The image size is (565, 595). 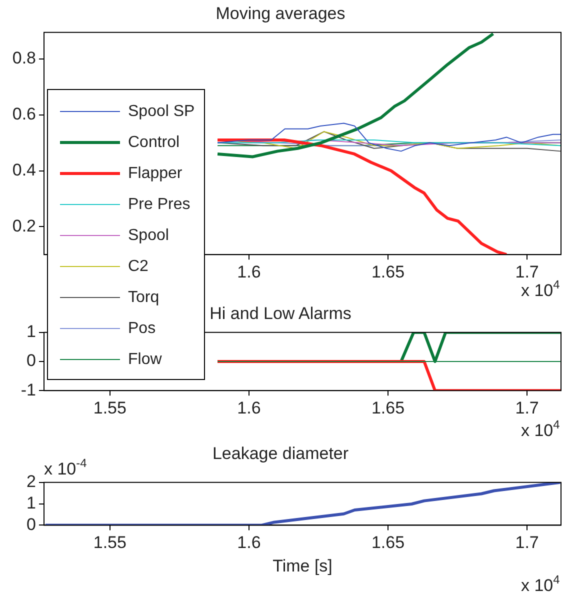 I want to click on legend-label: Control, so click(x=154, y=143).